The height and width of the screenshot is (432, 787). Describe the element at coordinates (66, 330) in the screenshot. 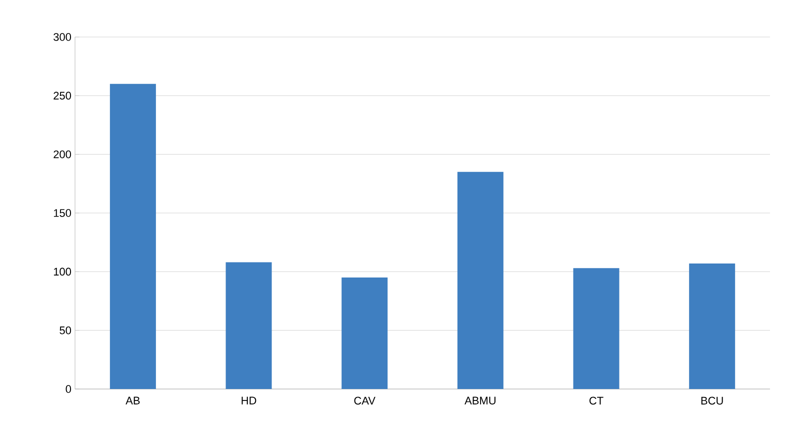

I see `y-tick-label: 50` at that location.